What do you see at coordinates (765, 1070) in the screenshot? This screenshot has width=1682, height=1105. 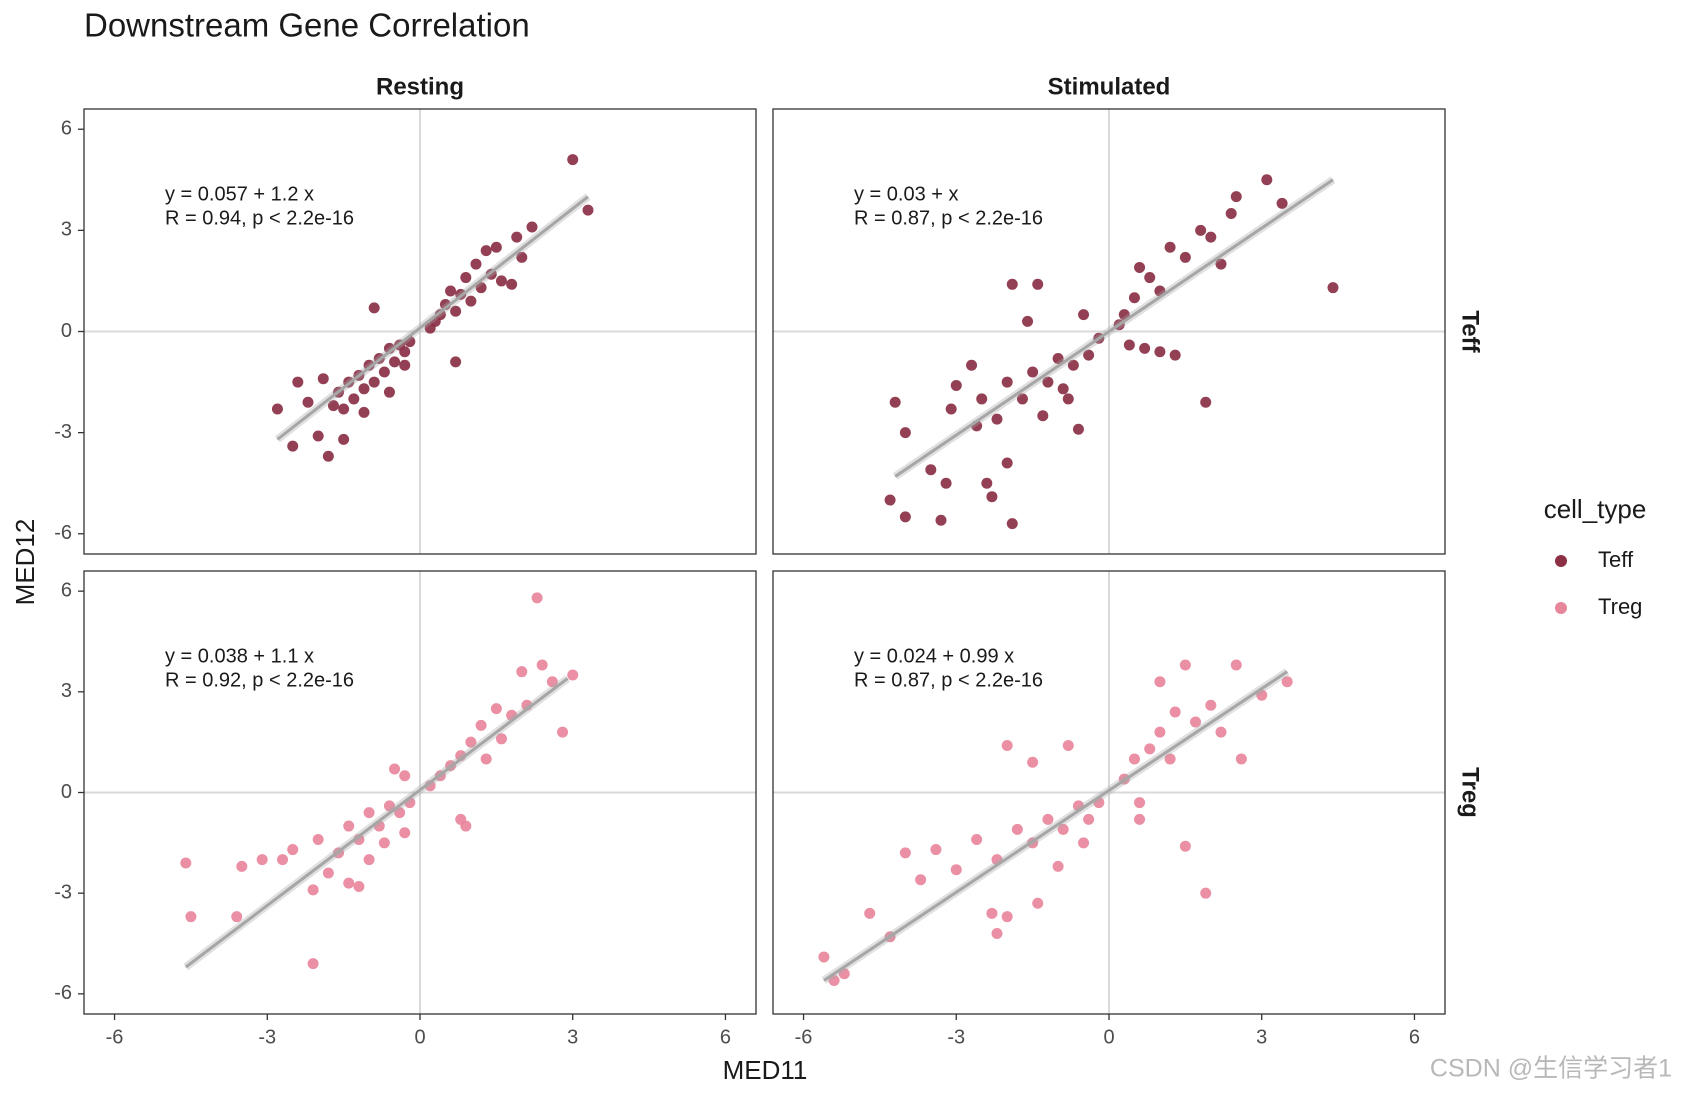 I see `x-axis-label: MED11` at bounding box center [765, 1070].